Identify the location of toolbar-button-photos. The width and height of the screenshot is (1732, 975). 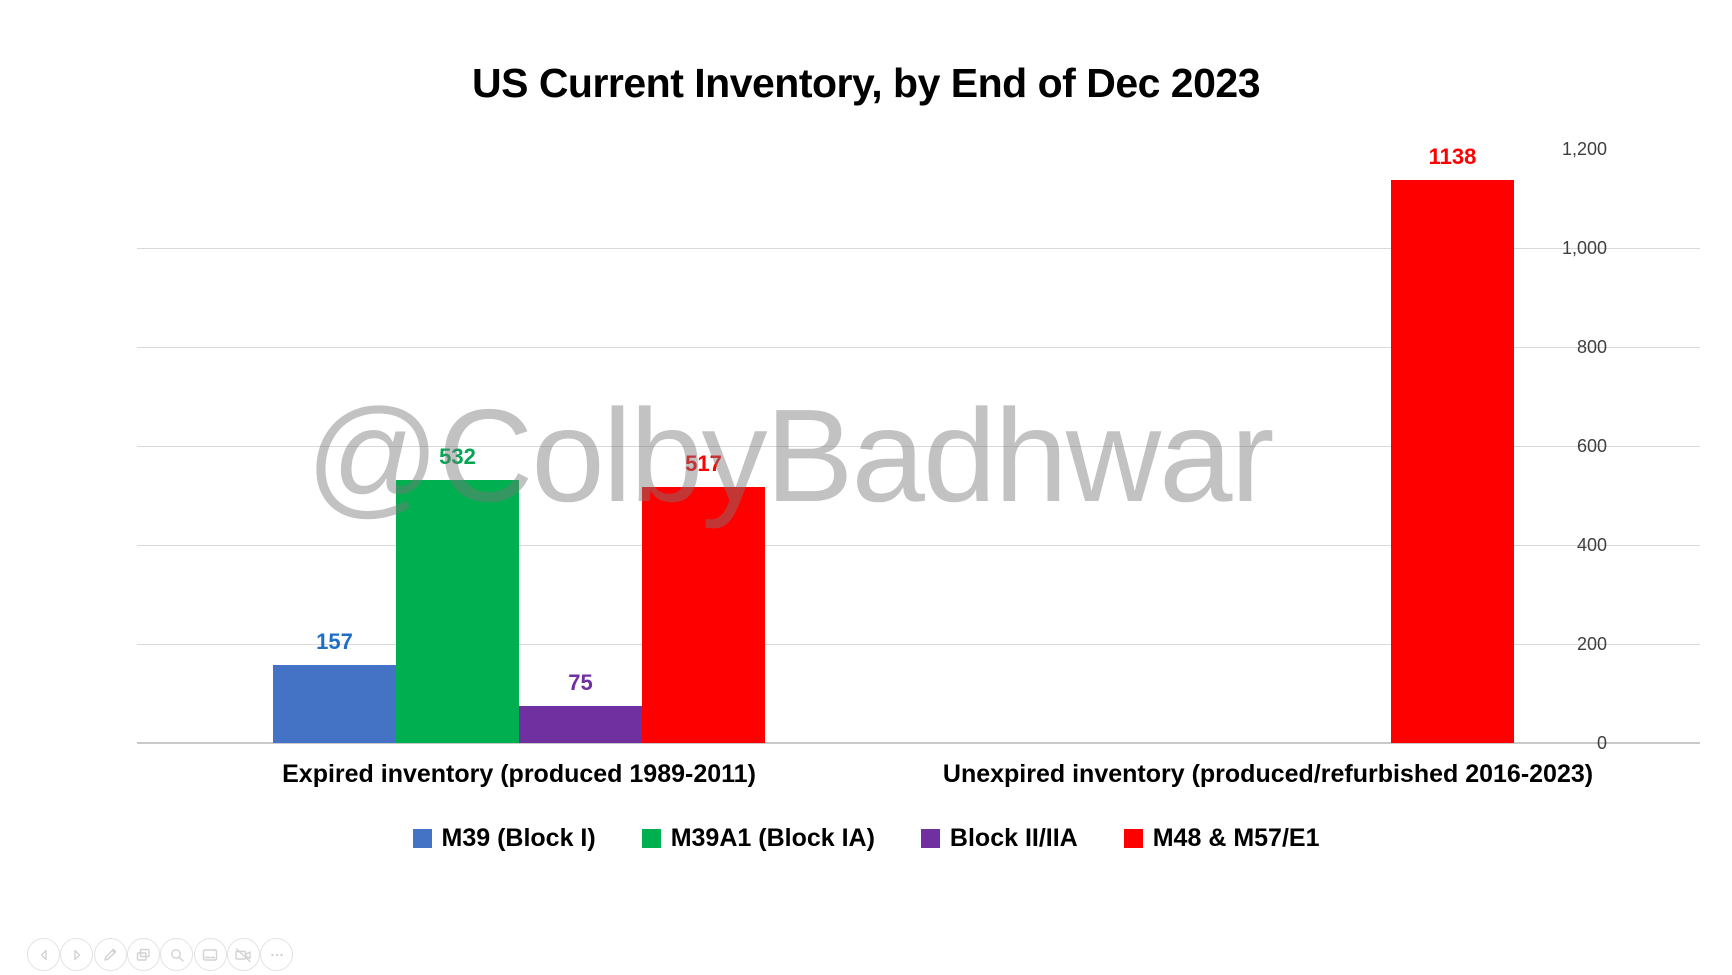
(143, 954).